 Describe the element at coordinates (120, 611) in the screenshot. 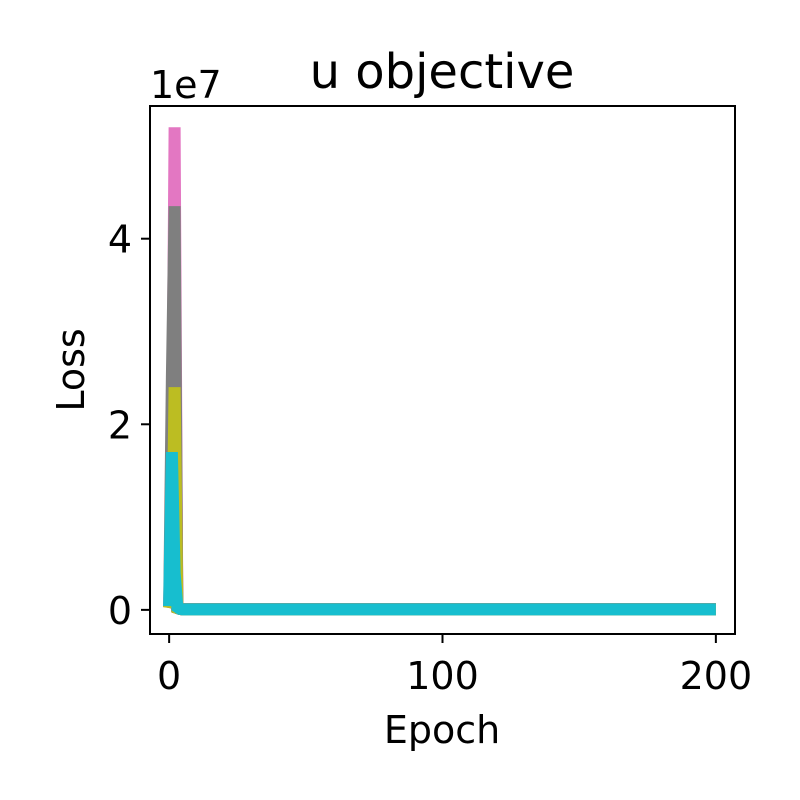

I see `y-tick-label: 0` at that location.